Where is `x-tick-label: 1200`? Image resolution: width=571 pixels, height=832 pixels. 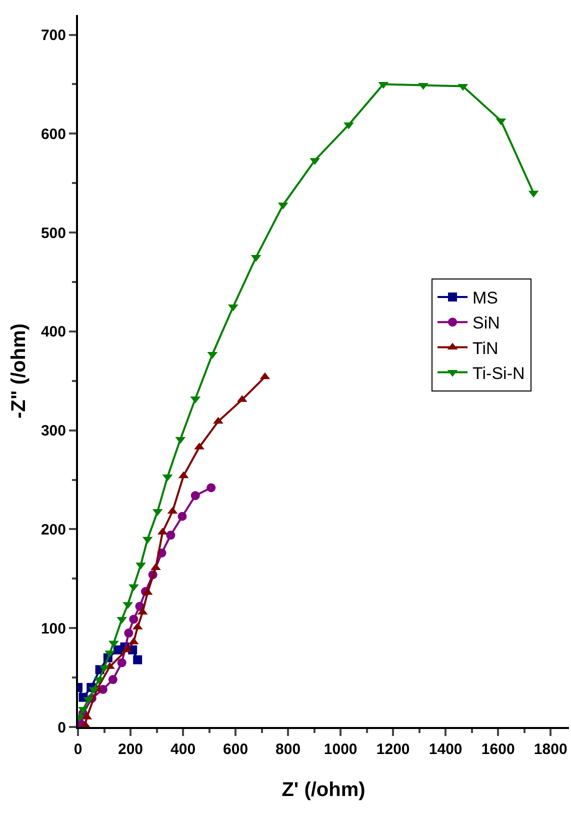 x-tick-label: 1200 is located at coordinates (393, 749).